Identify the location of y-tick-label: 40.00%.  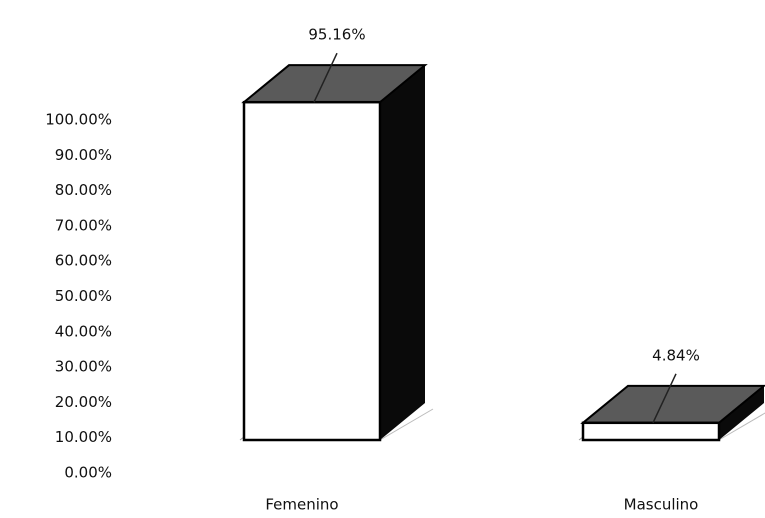
(83, 331).